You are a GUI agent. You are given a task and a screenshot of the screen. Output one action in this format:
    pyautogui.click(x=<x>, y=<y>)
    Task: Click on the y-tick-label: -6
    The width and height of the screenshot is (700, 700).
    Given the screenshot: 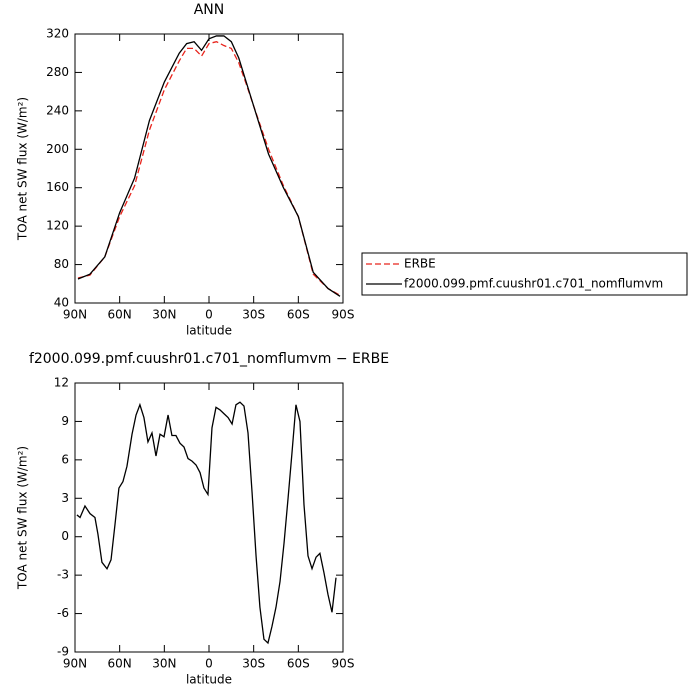 What is the action you would take?
    pyautogui.click(x=63, y=613)
    